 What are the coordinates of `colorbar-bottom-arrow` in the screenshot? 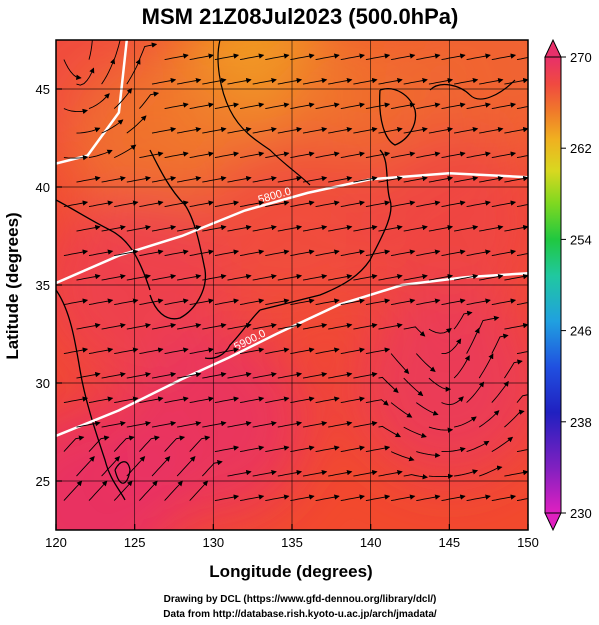 It's located at (553, 522).